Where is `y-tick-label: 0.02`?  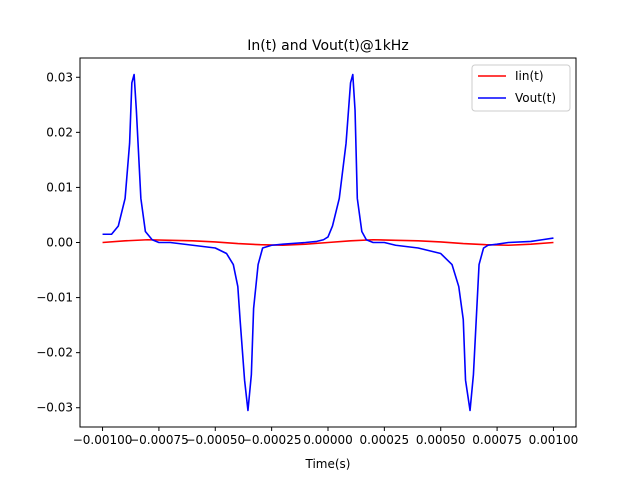
y-tick-label: 0.02 is located at coordinates (59, 132).